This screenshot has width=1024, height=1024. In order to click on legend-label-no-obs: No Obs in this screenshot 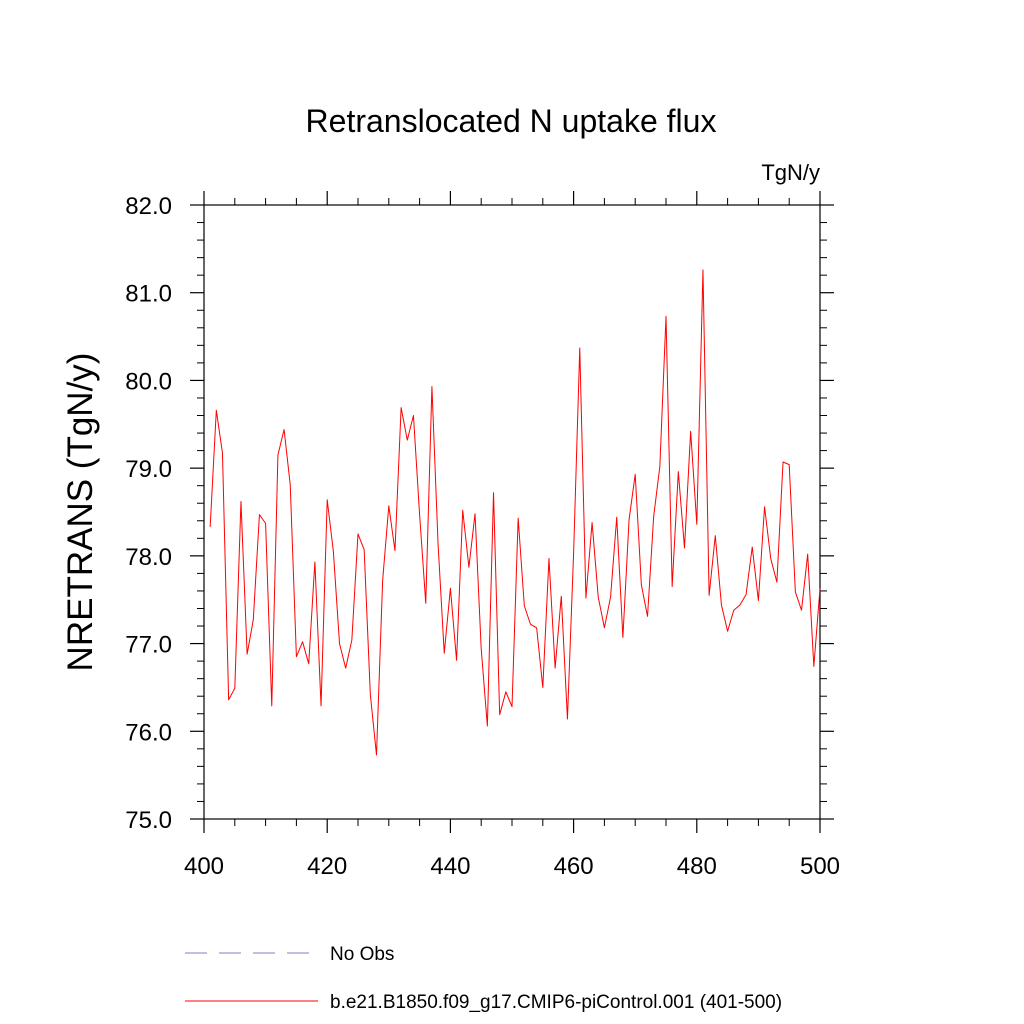, I will do `click(362, 954)`.